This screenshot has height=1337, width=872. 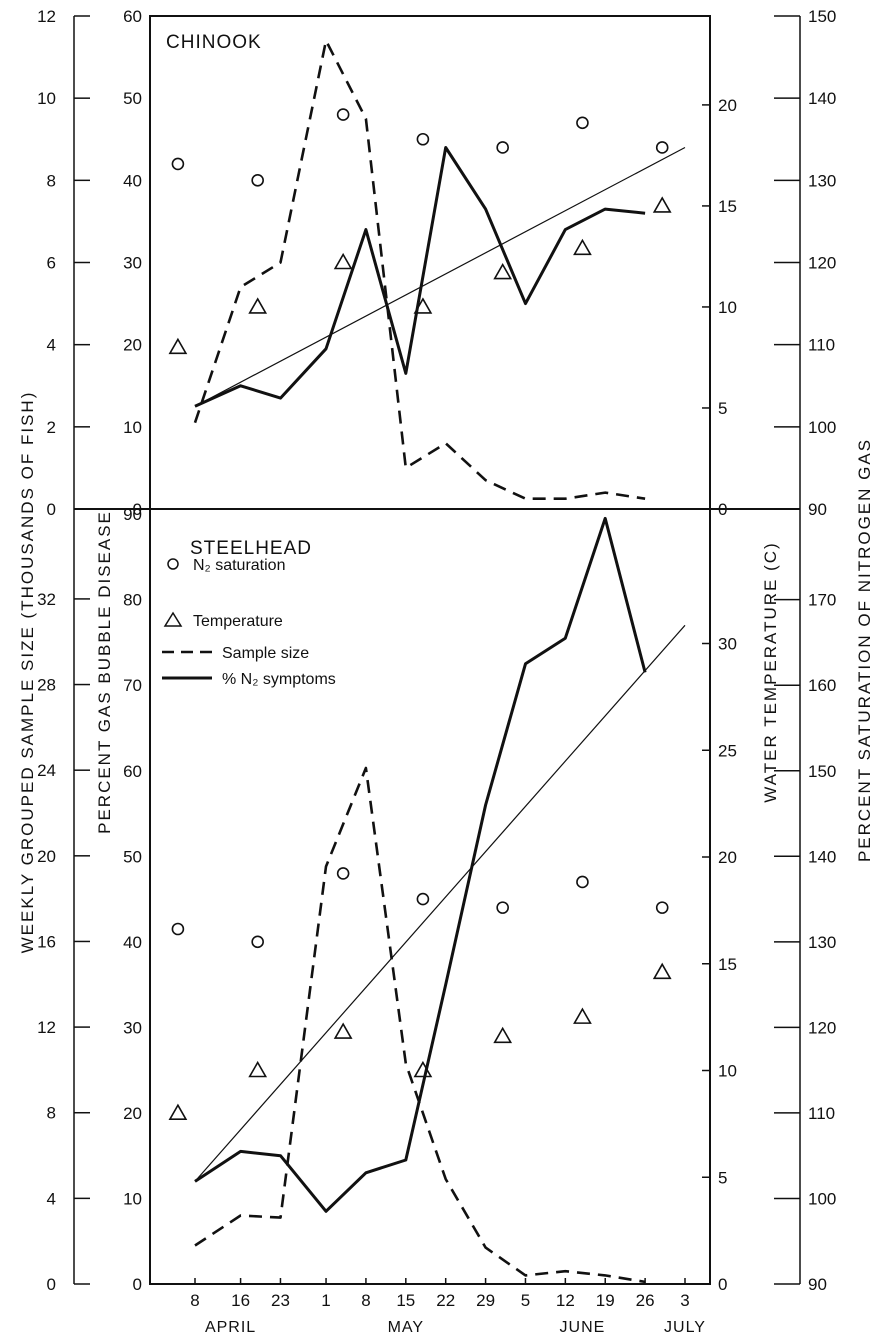 I want to click on n2-symptoms-line, so click(x=420, y=277).